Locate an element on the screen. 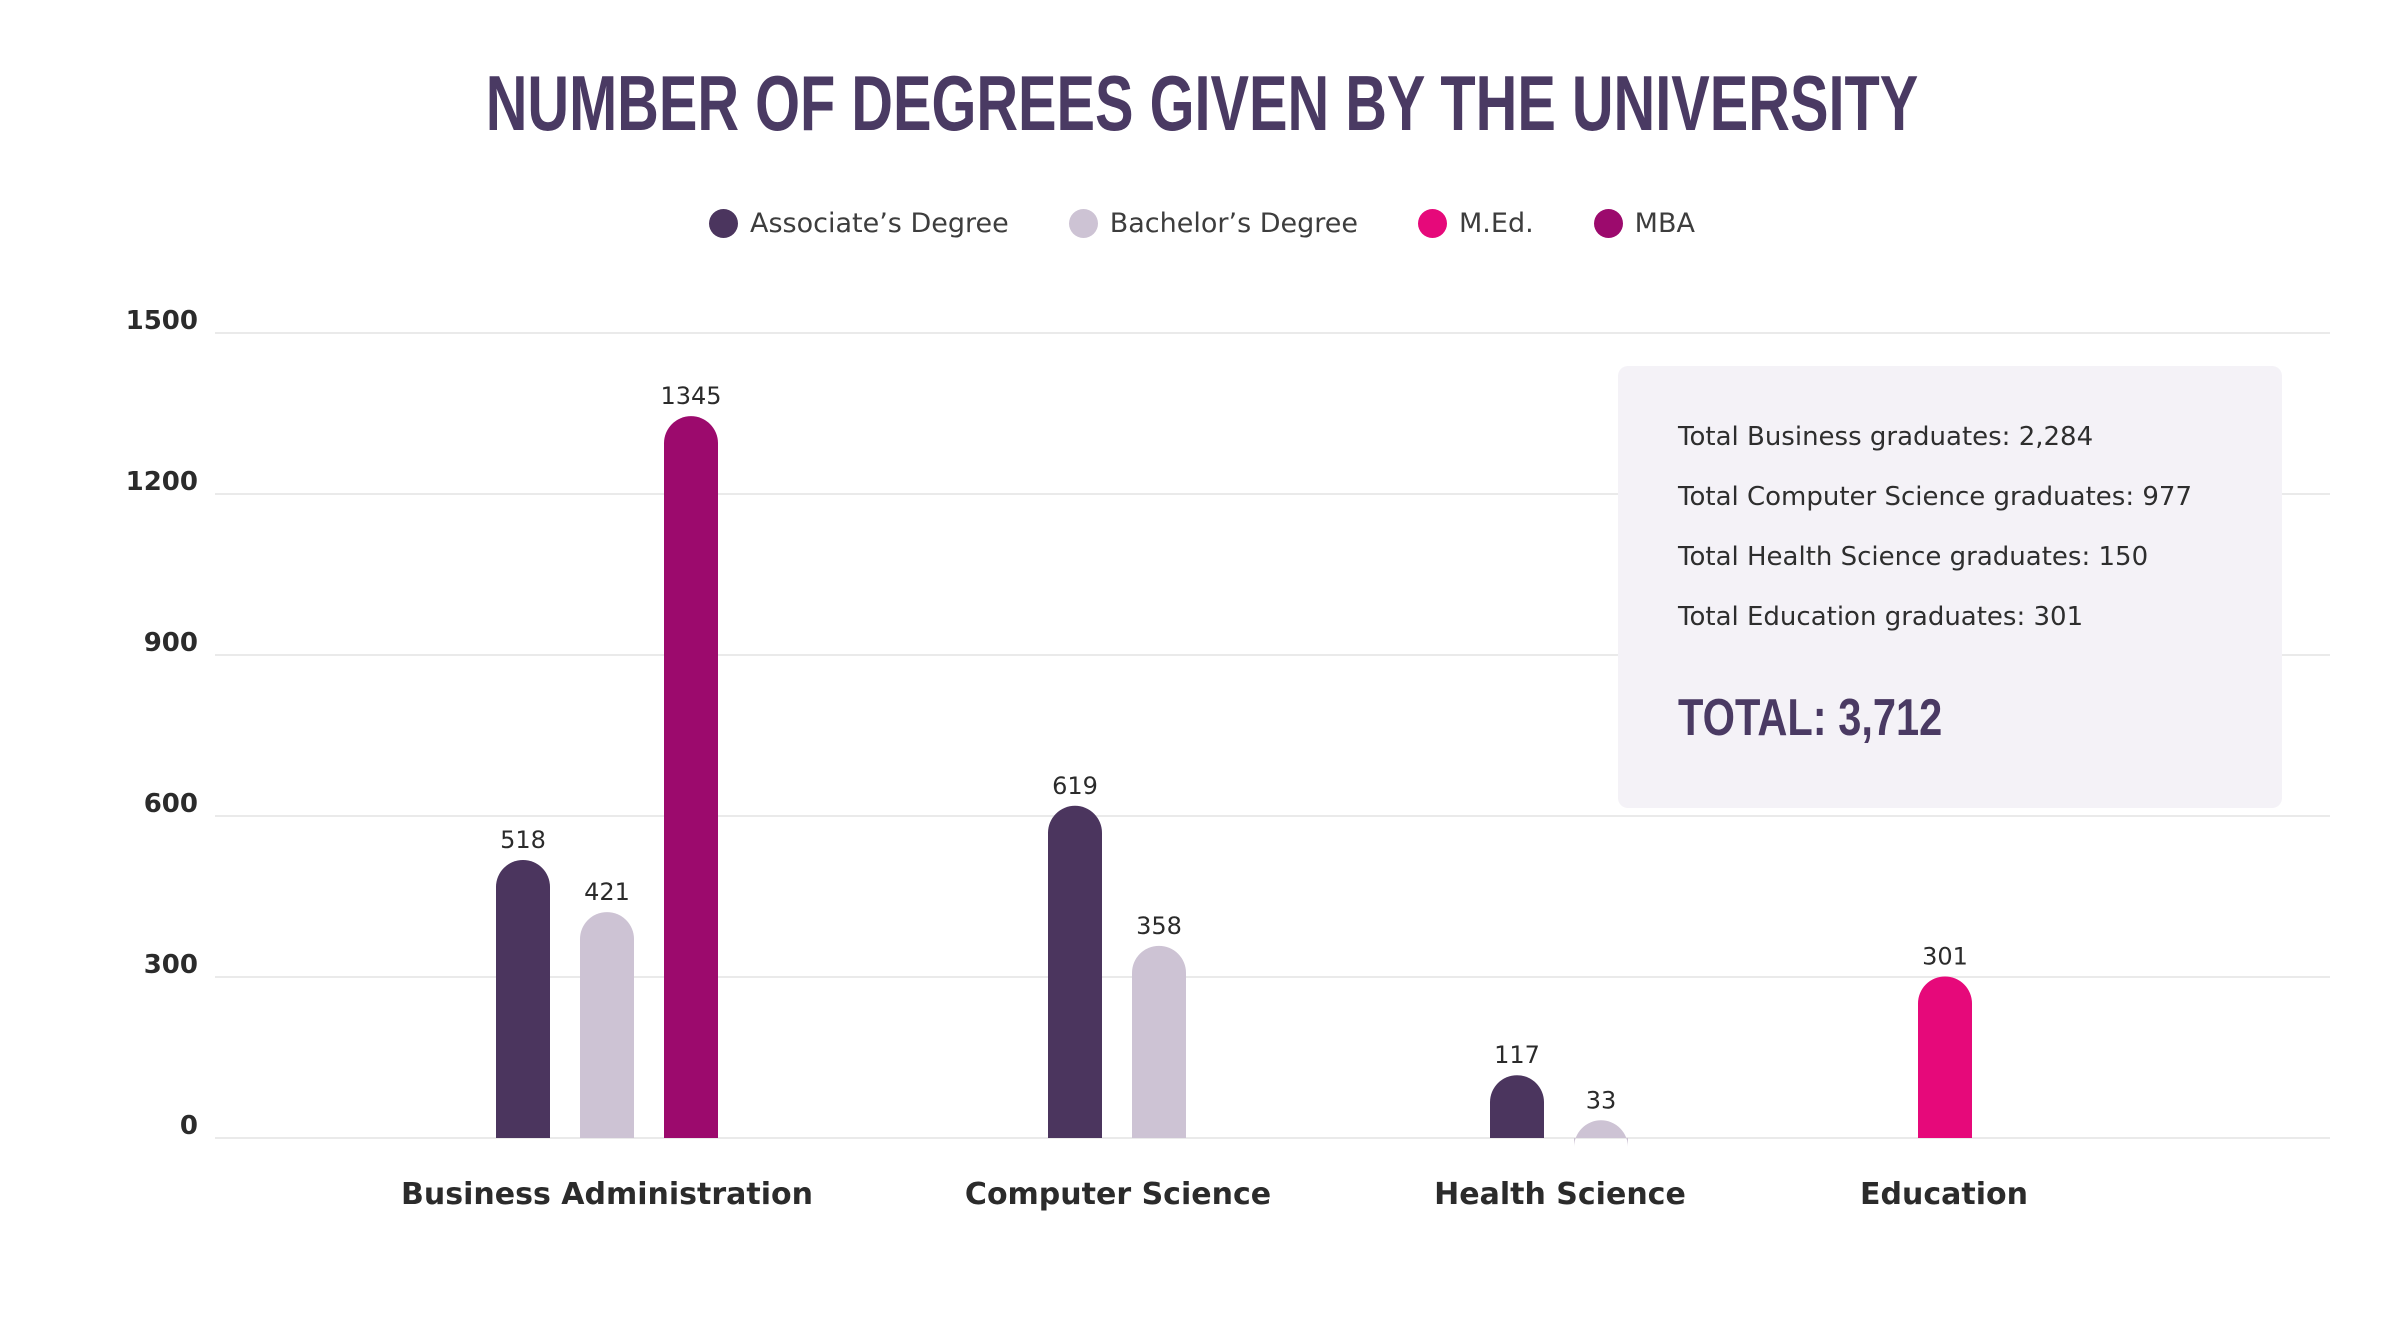 This screenshot has width=2404, height=1320. legend-dot-associates is located at coordinates (724, 223).